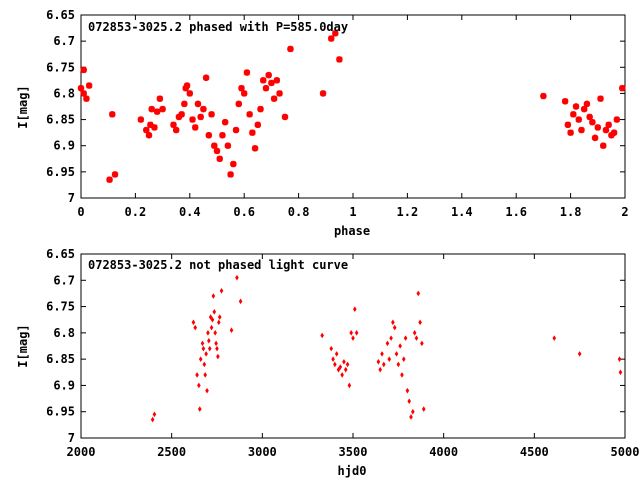  What do you see at coordinates (244, 212) in the screenshot?
I see `x-tick-label: 0.6` at bounding box center [244, 212].